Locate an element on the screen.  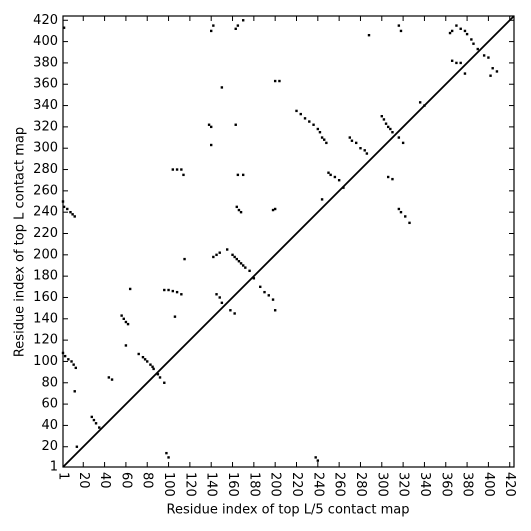
x-tick-label: 80 is located at coordinates (147, 480).